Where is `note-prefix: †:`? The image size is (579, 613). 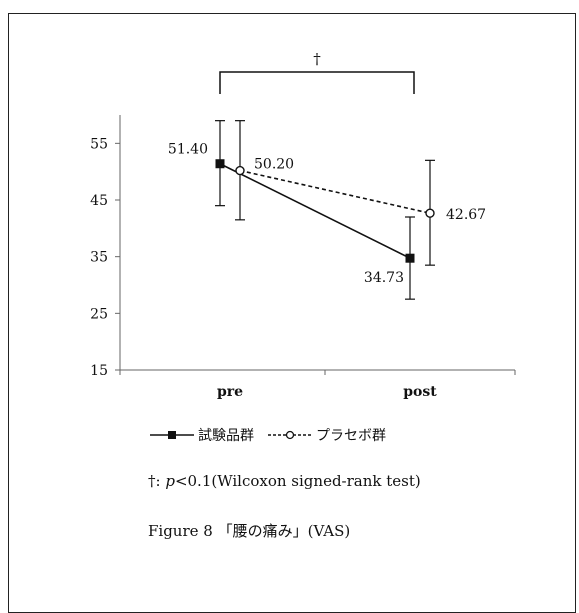
note-prefix: †: is located at coordinates (157, 481).